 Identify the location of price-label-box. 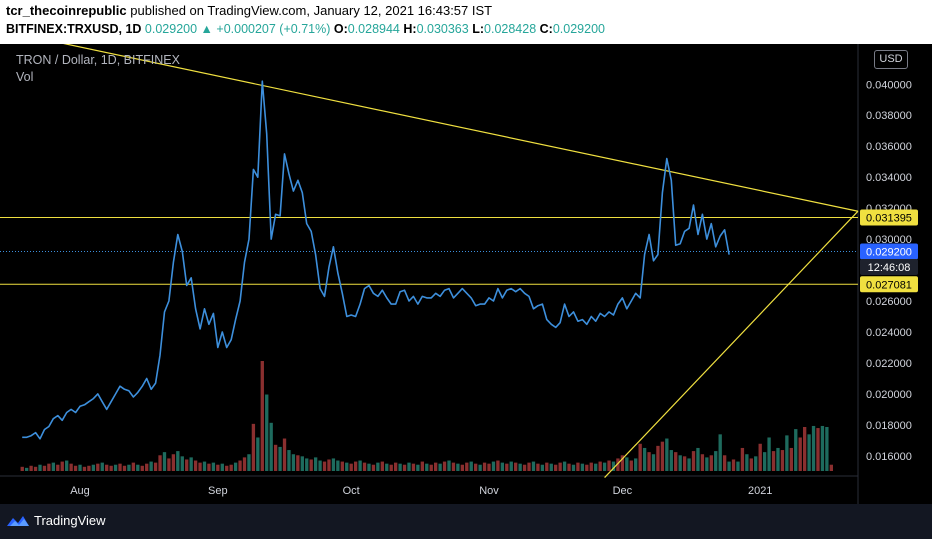
(889, 217).